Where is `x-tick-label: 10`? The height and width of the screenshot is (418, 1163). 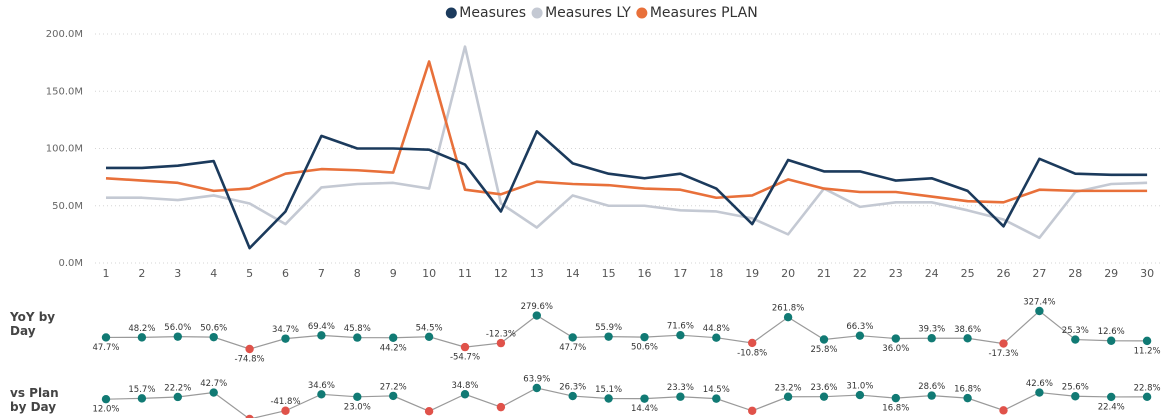 x-tick-label: 10 is located at coordinates (429, 273).